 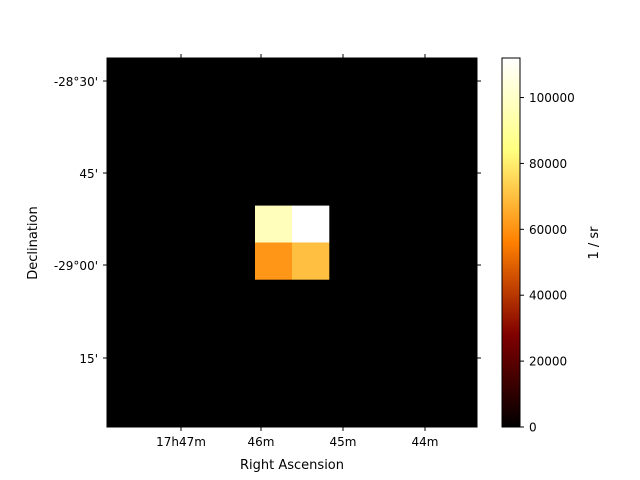 What do you see at coordinates (261, 442) in the screenshot?
I see `x-tick-label: 46m` at bounding box center [261, 442].